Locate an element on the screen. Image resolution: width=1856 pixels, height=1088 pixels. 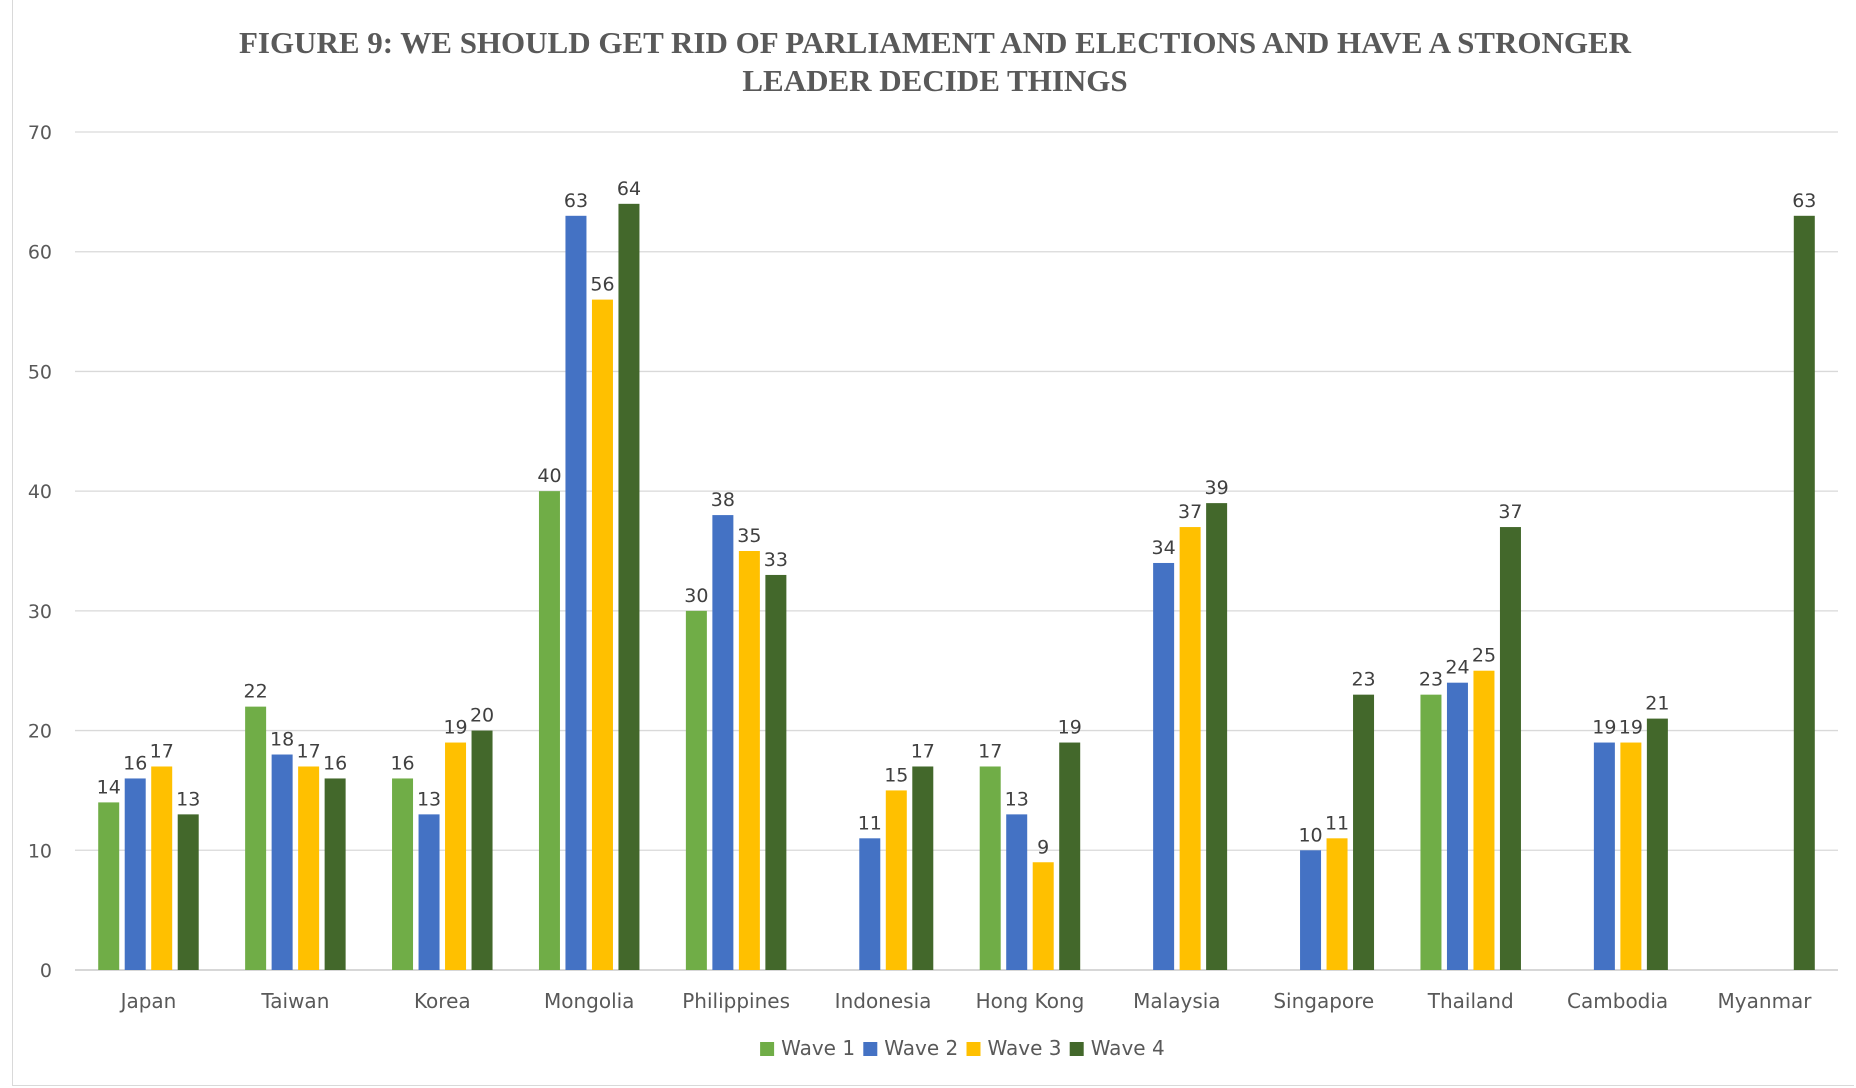
data-label-philippines-wave-1: 30 is located at coordinates (696, 596).